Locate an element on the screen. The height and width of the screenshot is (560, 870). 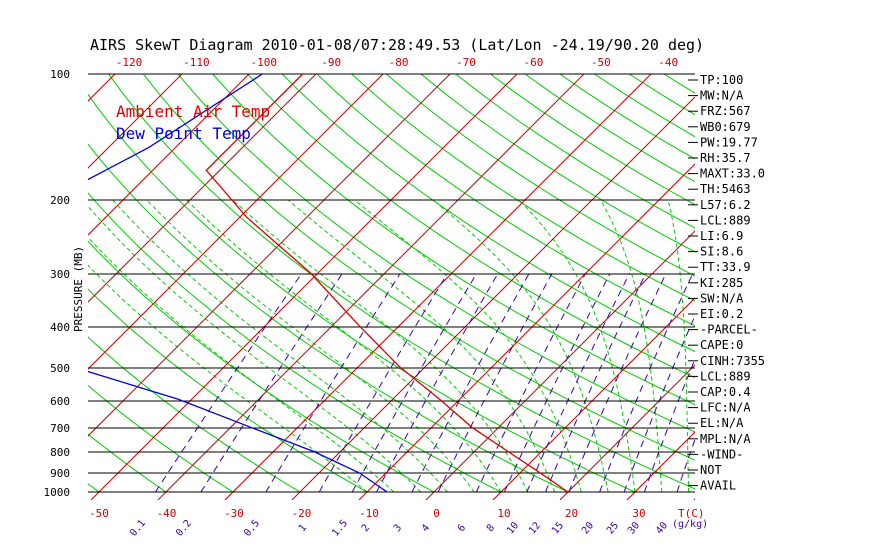
index-label: MPL:N/A is located at coordinates (725, 439).